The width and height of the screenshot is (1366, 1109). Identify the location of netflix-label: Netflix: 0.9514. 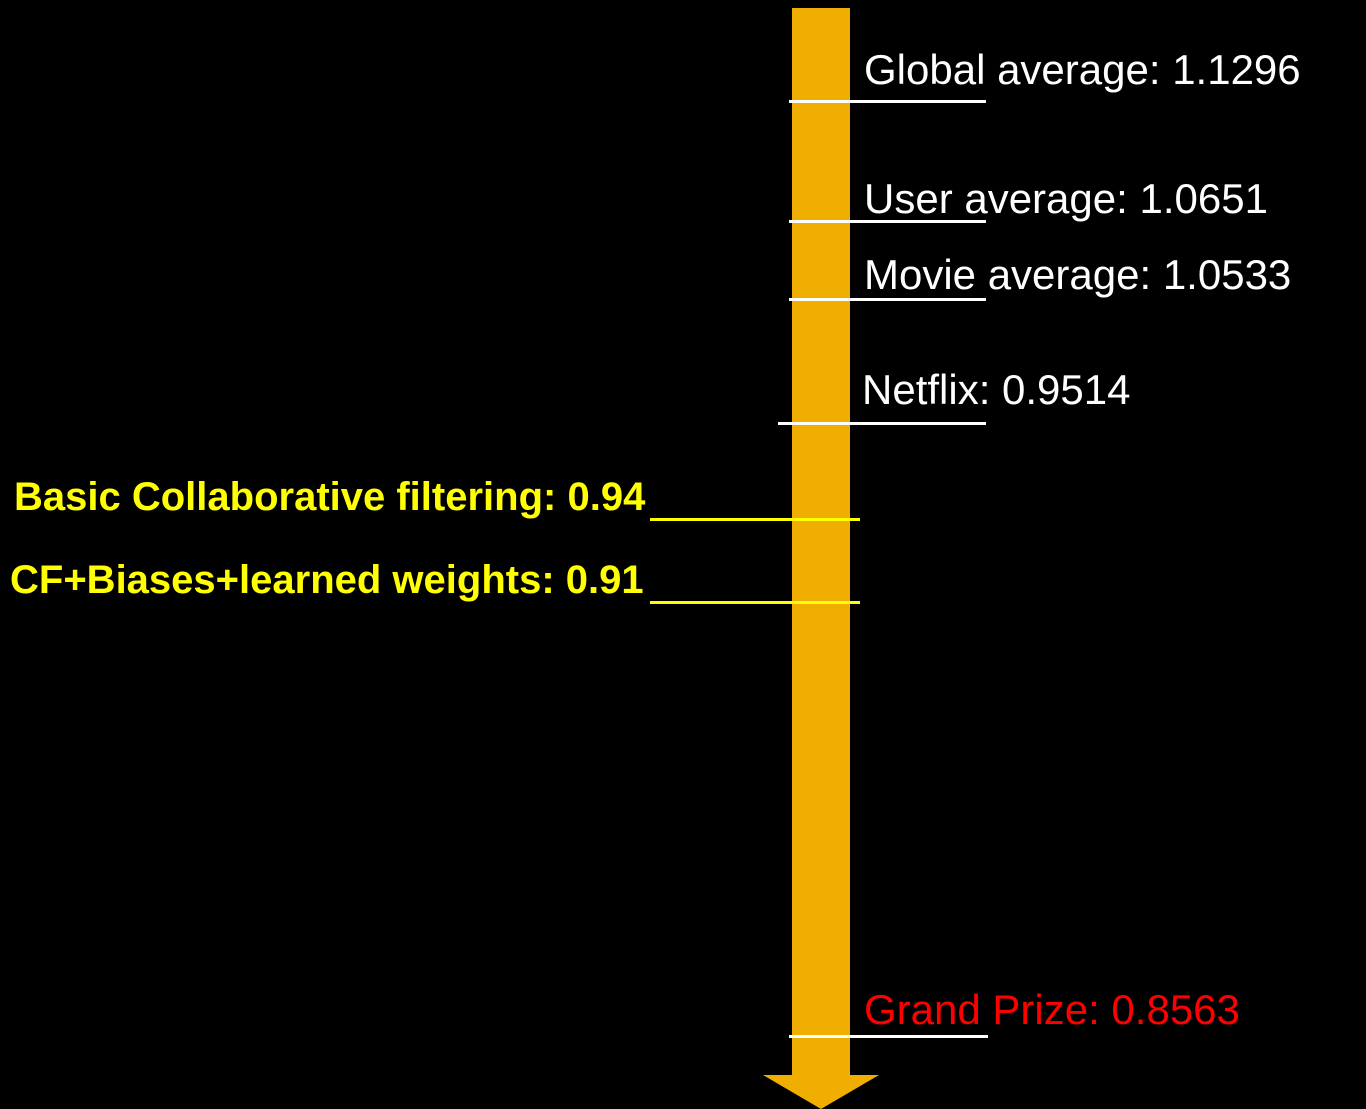
(996, 389).